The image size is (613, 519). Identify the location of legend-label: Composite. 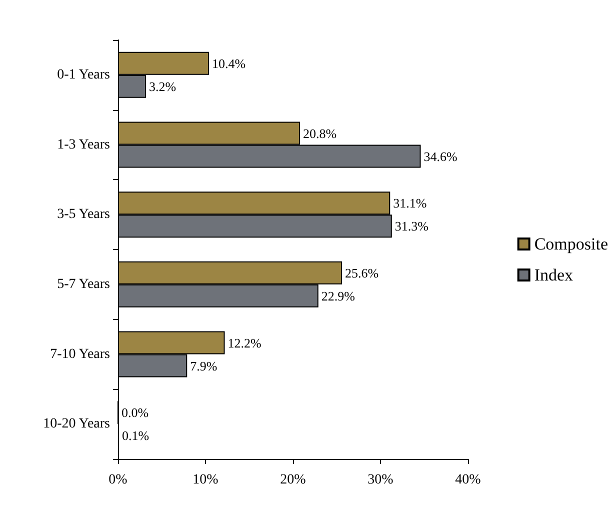
(571, 244).